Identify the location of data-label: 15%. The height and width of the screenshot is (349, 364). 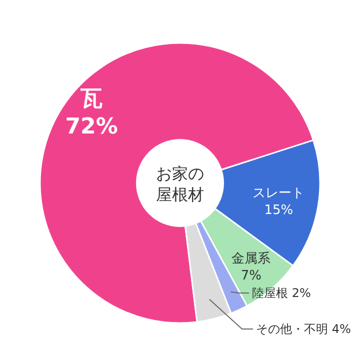
(279, 210).